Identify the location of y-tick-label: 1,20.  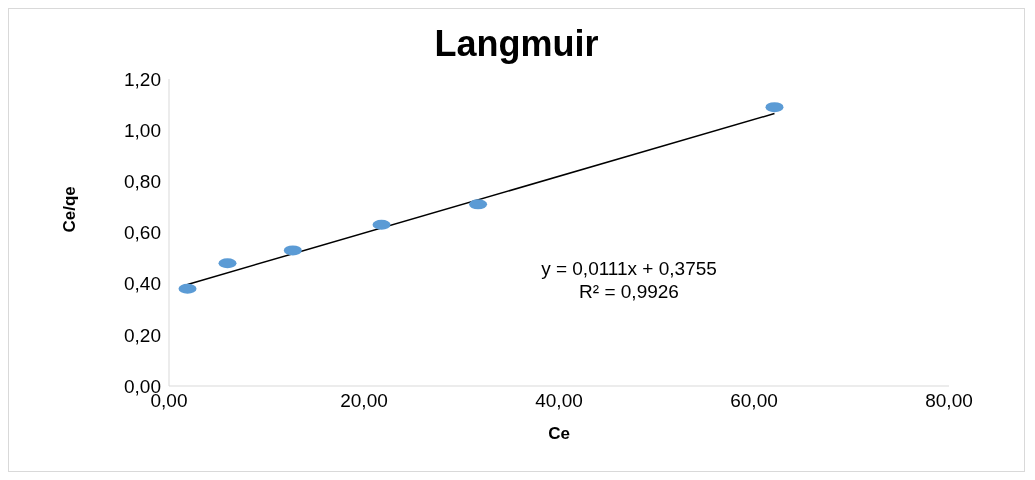
(142, 79).